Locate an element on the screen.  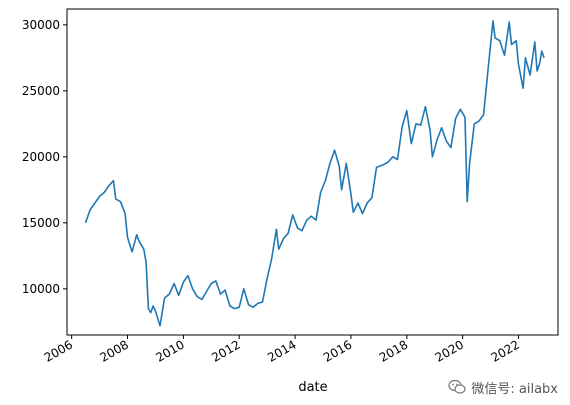
x-tick-label: 2008 is located at coordinates (114, 350).